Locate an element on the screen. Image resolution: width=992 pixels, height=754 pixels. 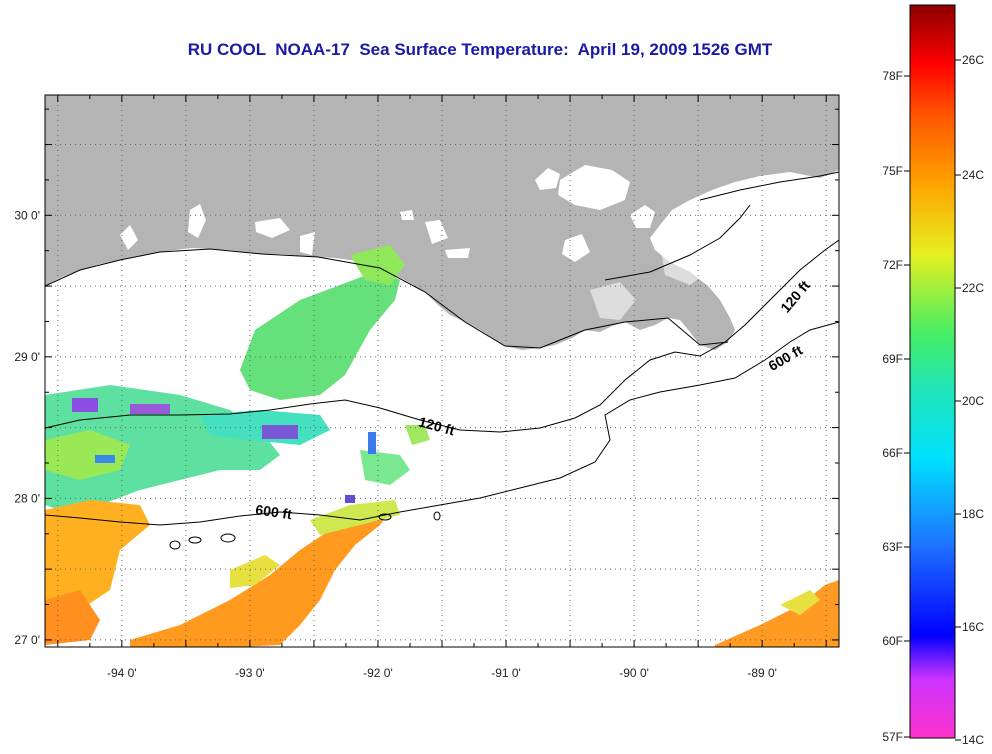
lon-tick-label: -91 0' is located at coordinates (506, 673).